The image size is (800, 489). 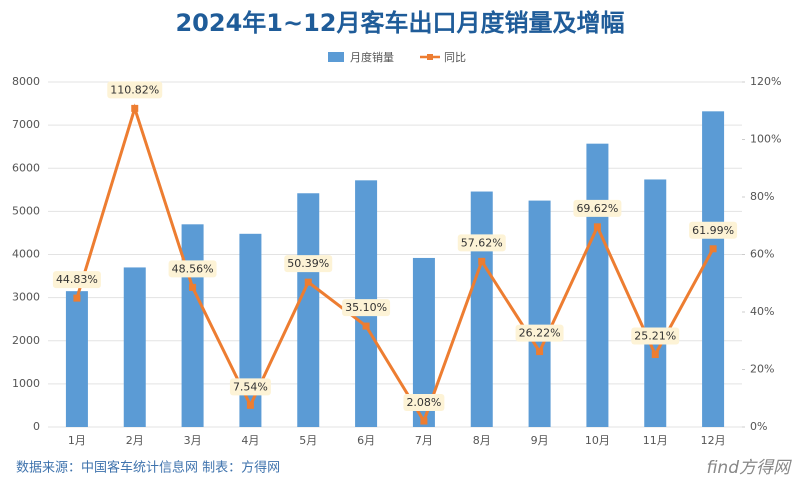 What do you see at coordinates (26, 167) in the screenshot?
I see `y-tick-label: 6000` at bounding box center [26, 167].